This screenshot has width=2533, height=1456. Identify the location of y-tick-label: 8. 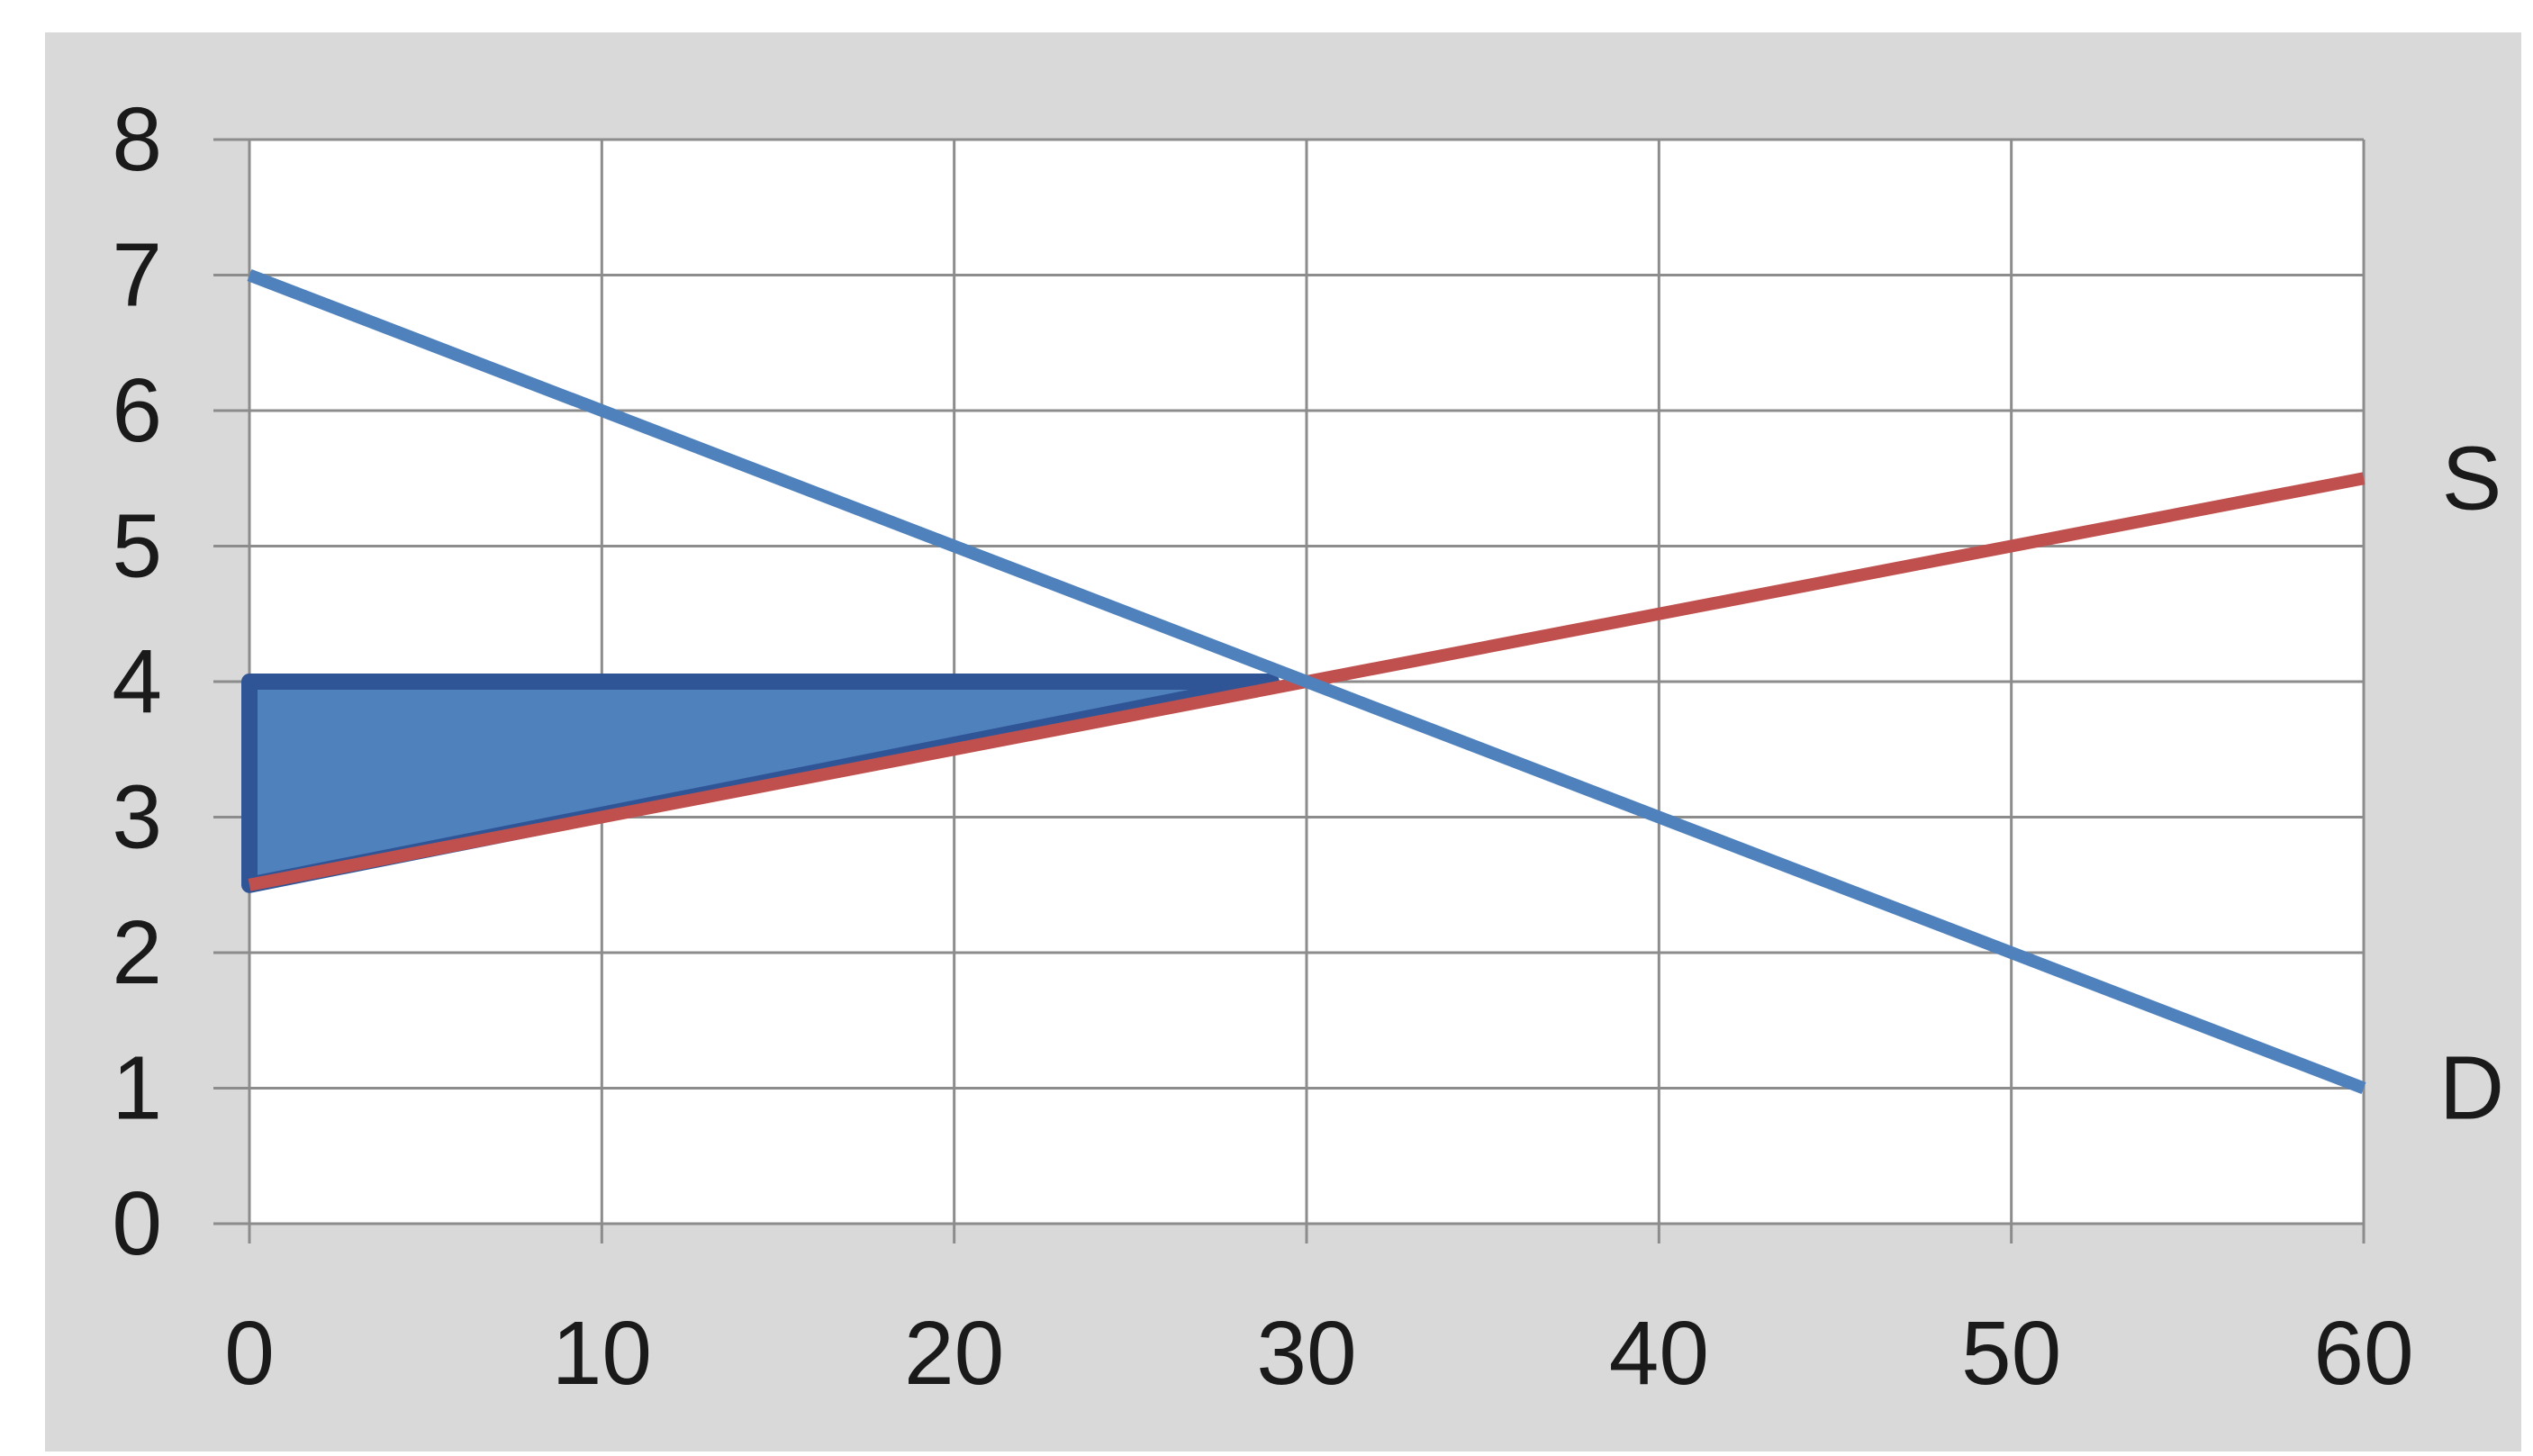
(137, 139).